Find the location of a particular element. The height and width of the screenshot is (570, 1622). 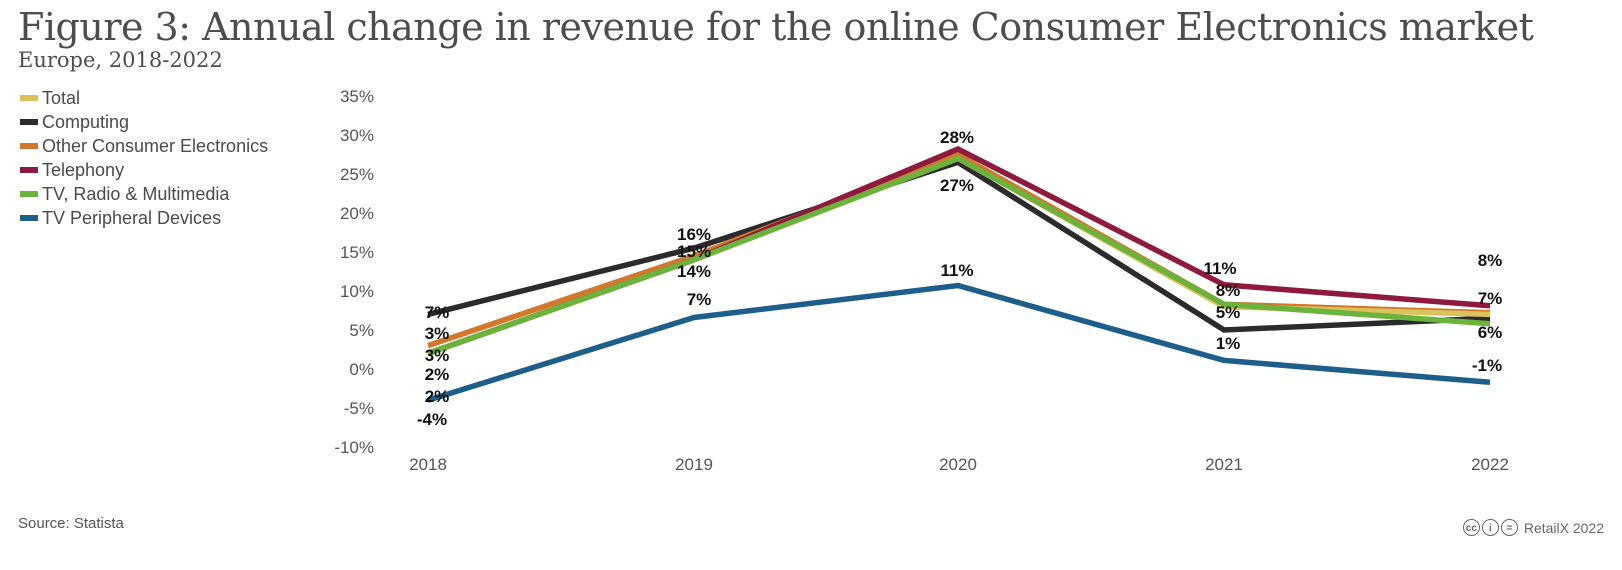

x-axis-ticks: 2018 2019 2020 2021 2022 is located at coordinates (959, 464).